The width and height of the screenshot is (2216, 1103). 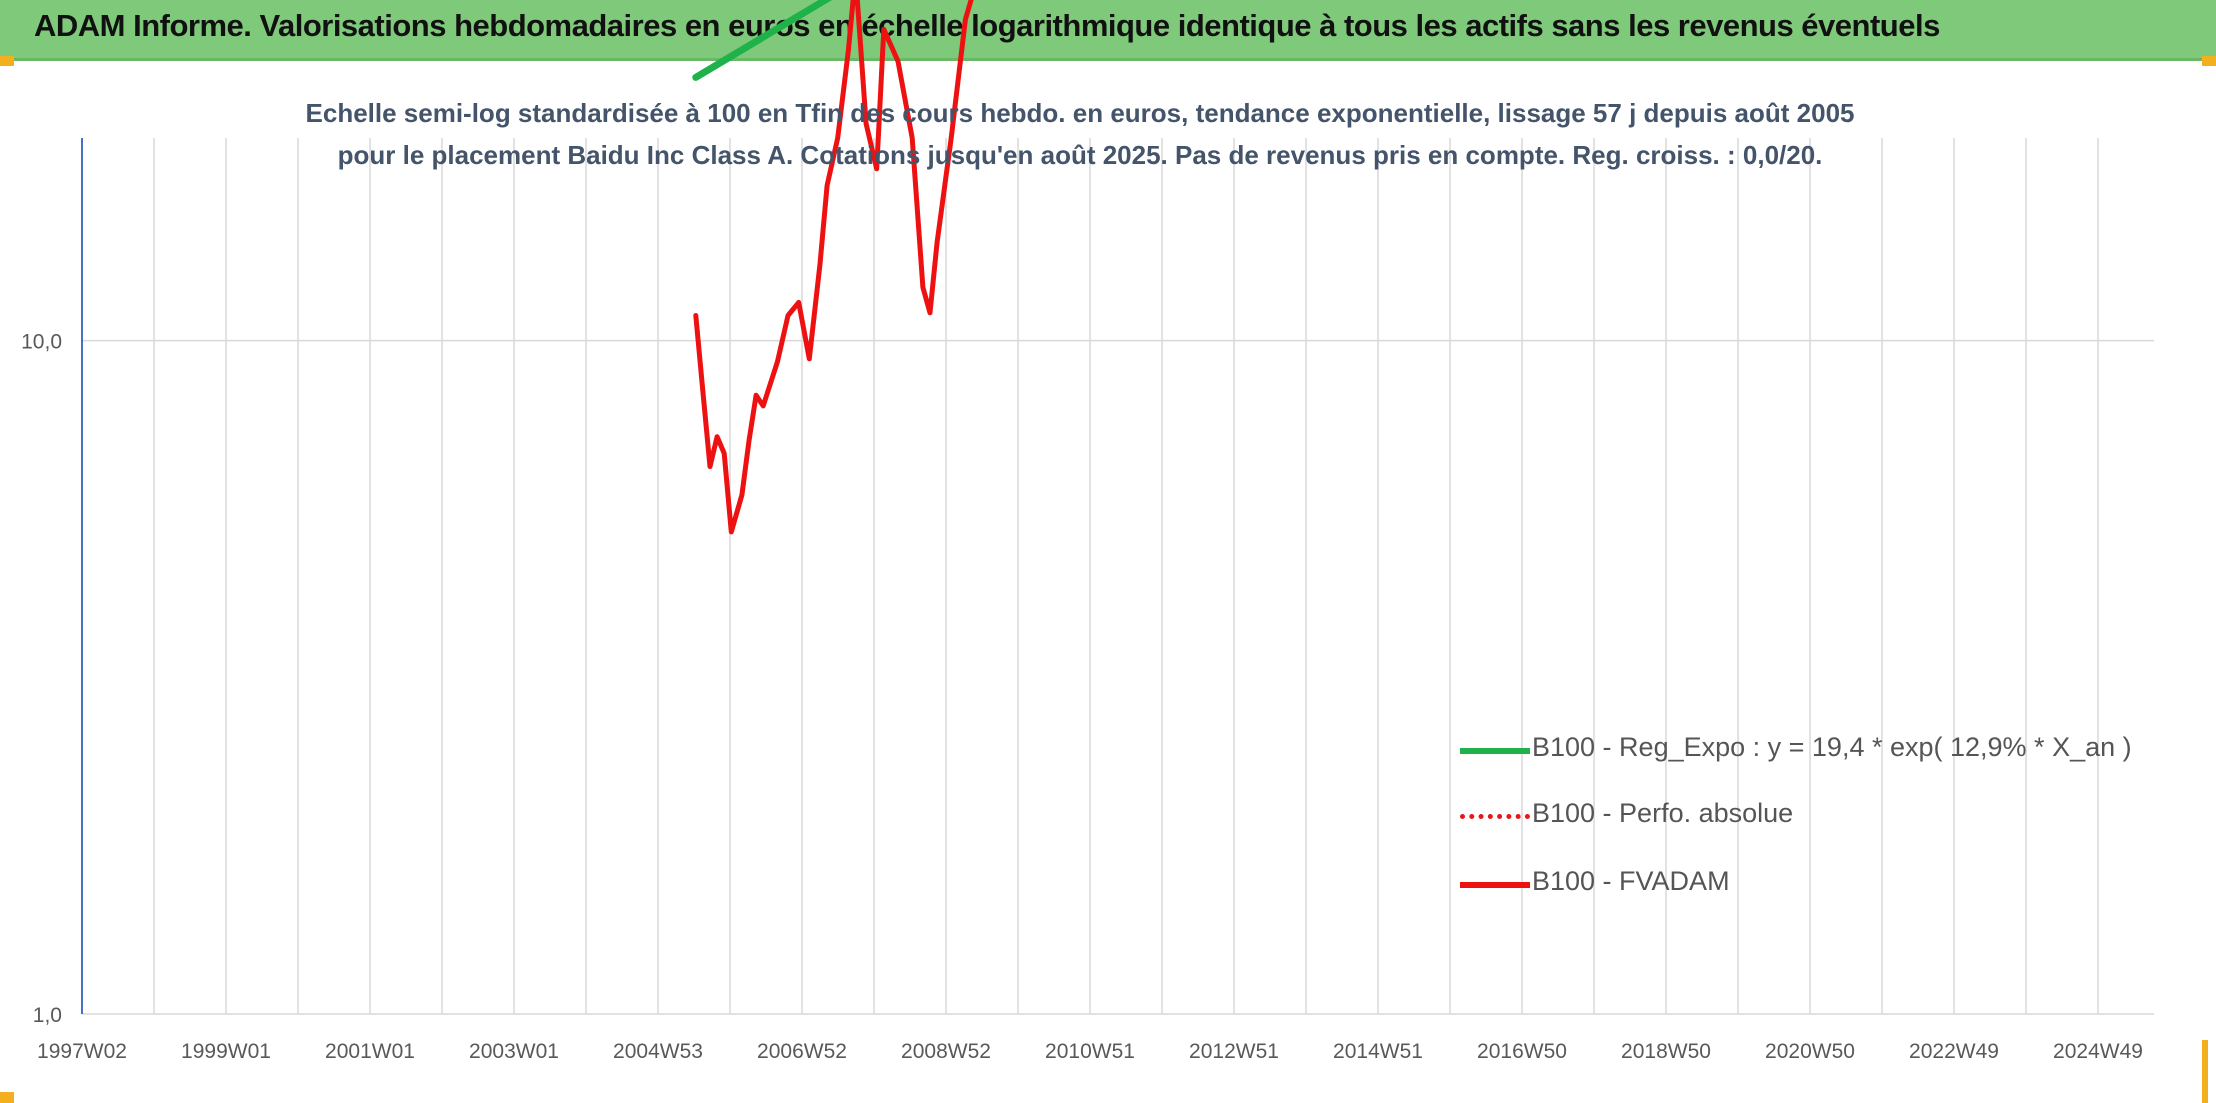 I want to click on fvadam-line, so click(x=833, y=267).